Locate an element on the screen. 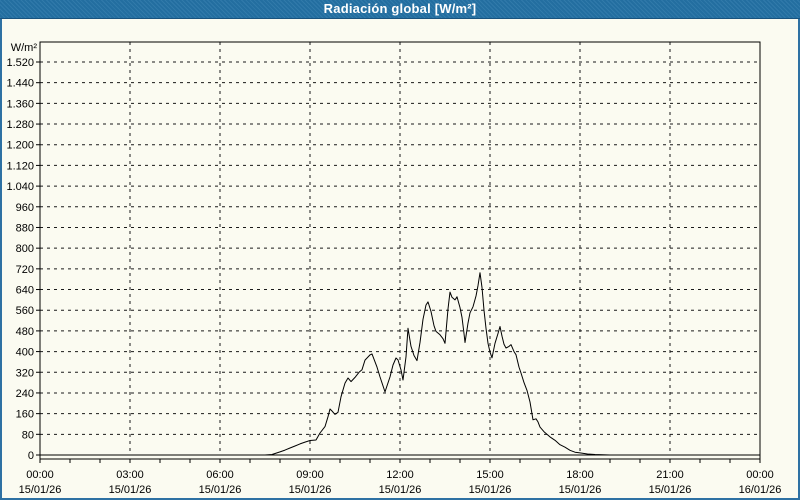  y-tick-label: 1.280 is located at coordinates (20, 125).